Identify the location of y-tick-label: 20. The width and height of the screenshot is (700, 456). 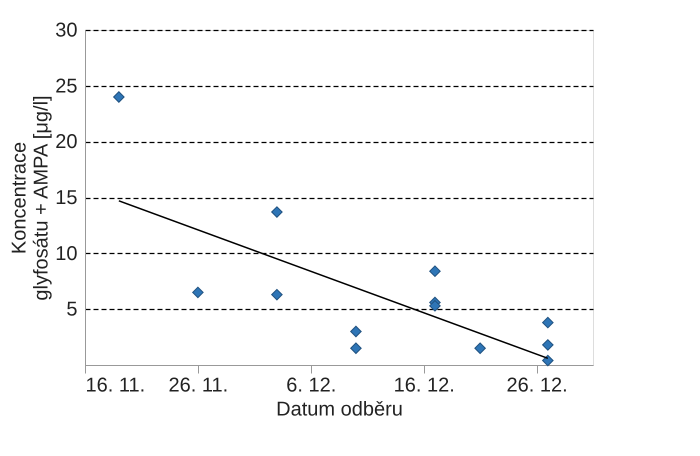
(66, 142).